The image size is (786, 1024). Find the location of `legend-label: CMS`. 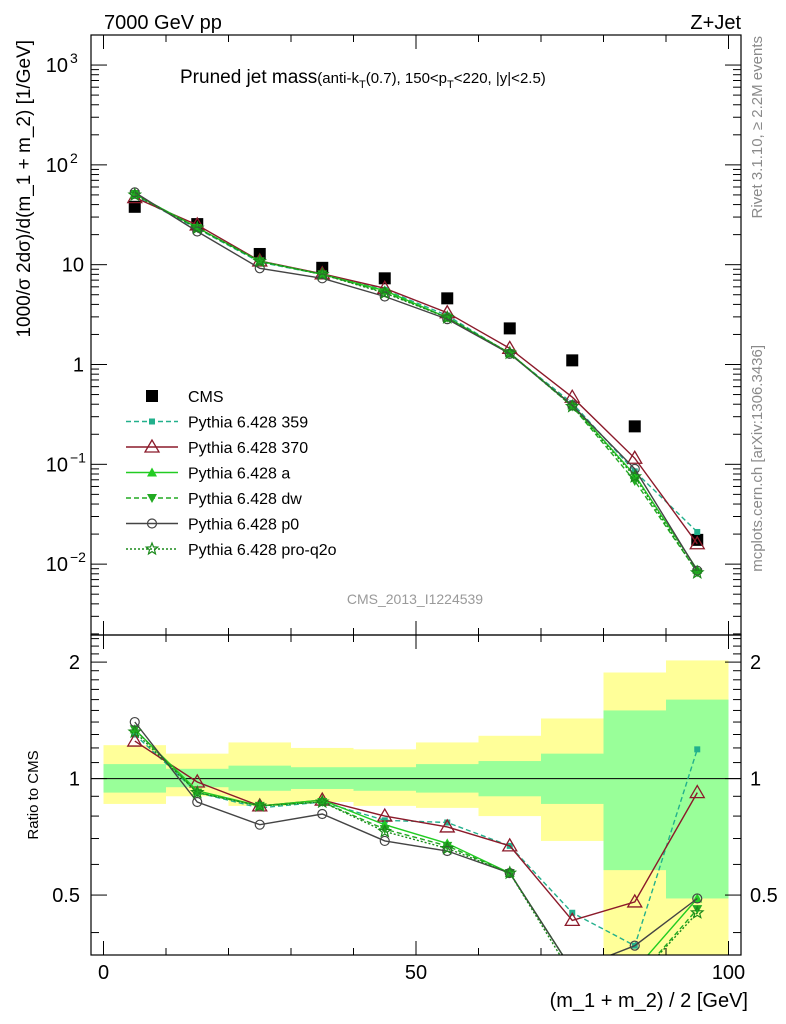

legend-label: CMS is located at coordinates (206, 397).